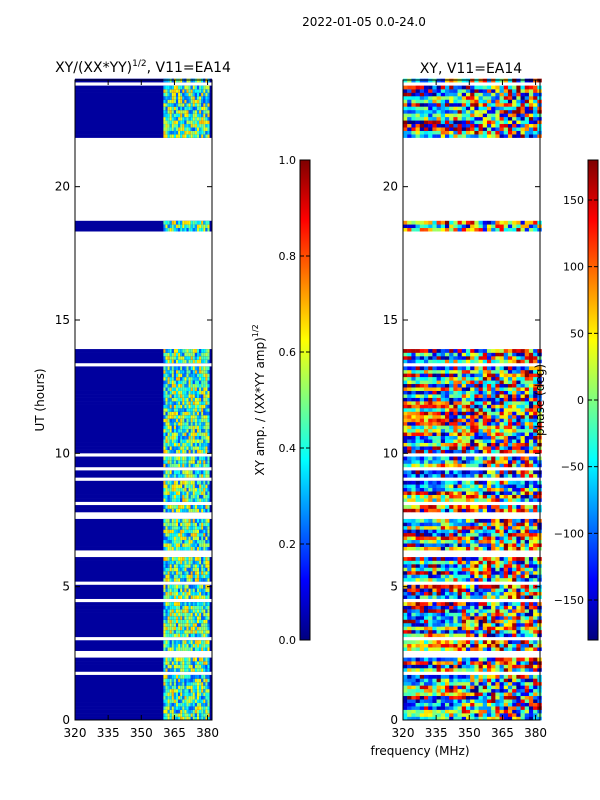  What do you see at coordinates (66, 587) in the screenshot?
I see `y-tick-label: 5` at bounding box center [66, 587].